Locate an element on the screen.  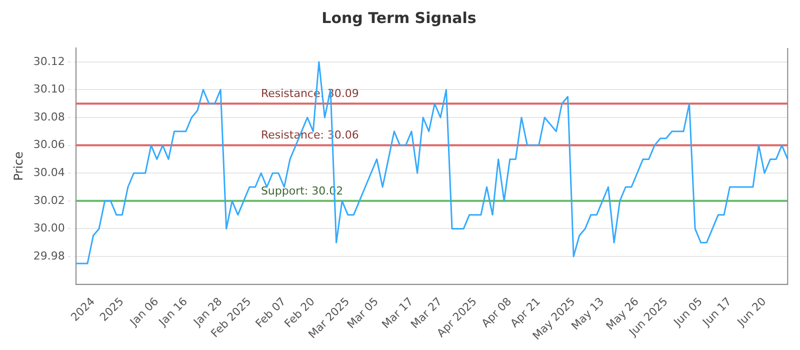
y-tick-label: 29.98 is located at coordinates (49, 255).